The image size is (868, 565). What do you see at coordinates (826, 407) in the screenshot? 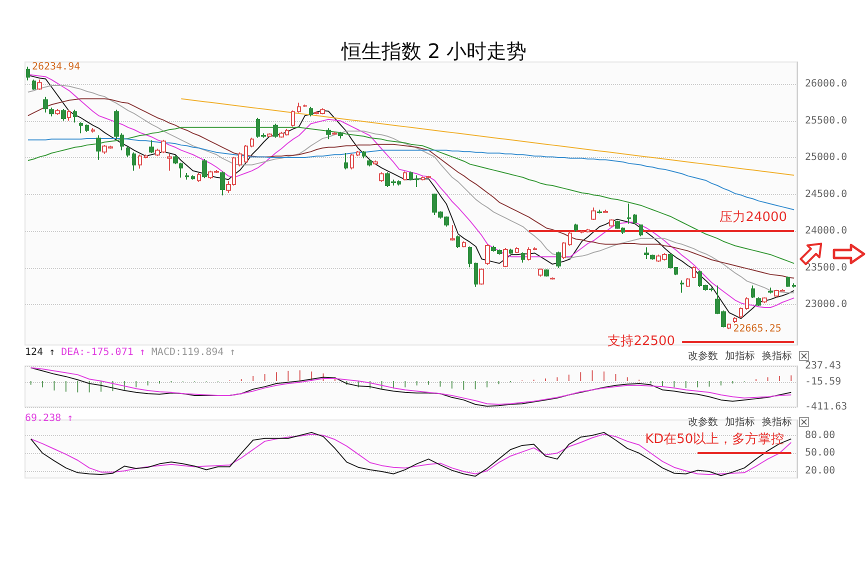
I see `y-tick-label: -411.63` at bounding box center [826, 407].